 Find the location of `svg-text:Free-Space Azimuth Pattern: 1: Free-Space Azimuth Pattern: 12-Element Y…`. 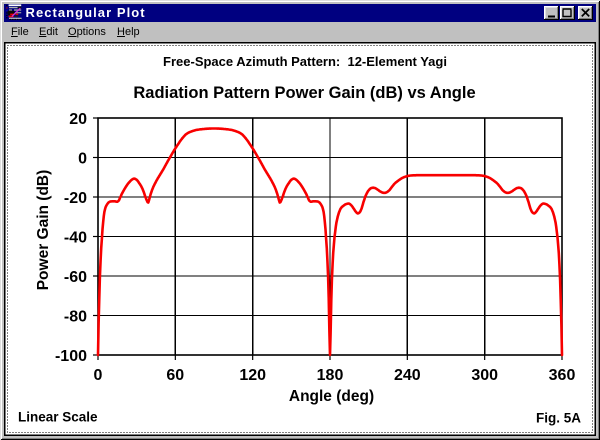

svg-text:Free-Space Azimuth Pattern: 1: Free-Space Azimuth Pattern: 12-Element Y… is located at coordinates (305, 61).